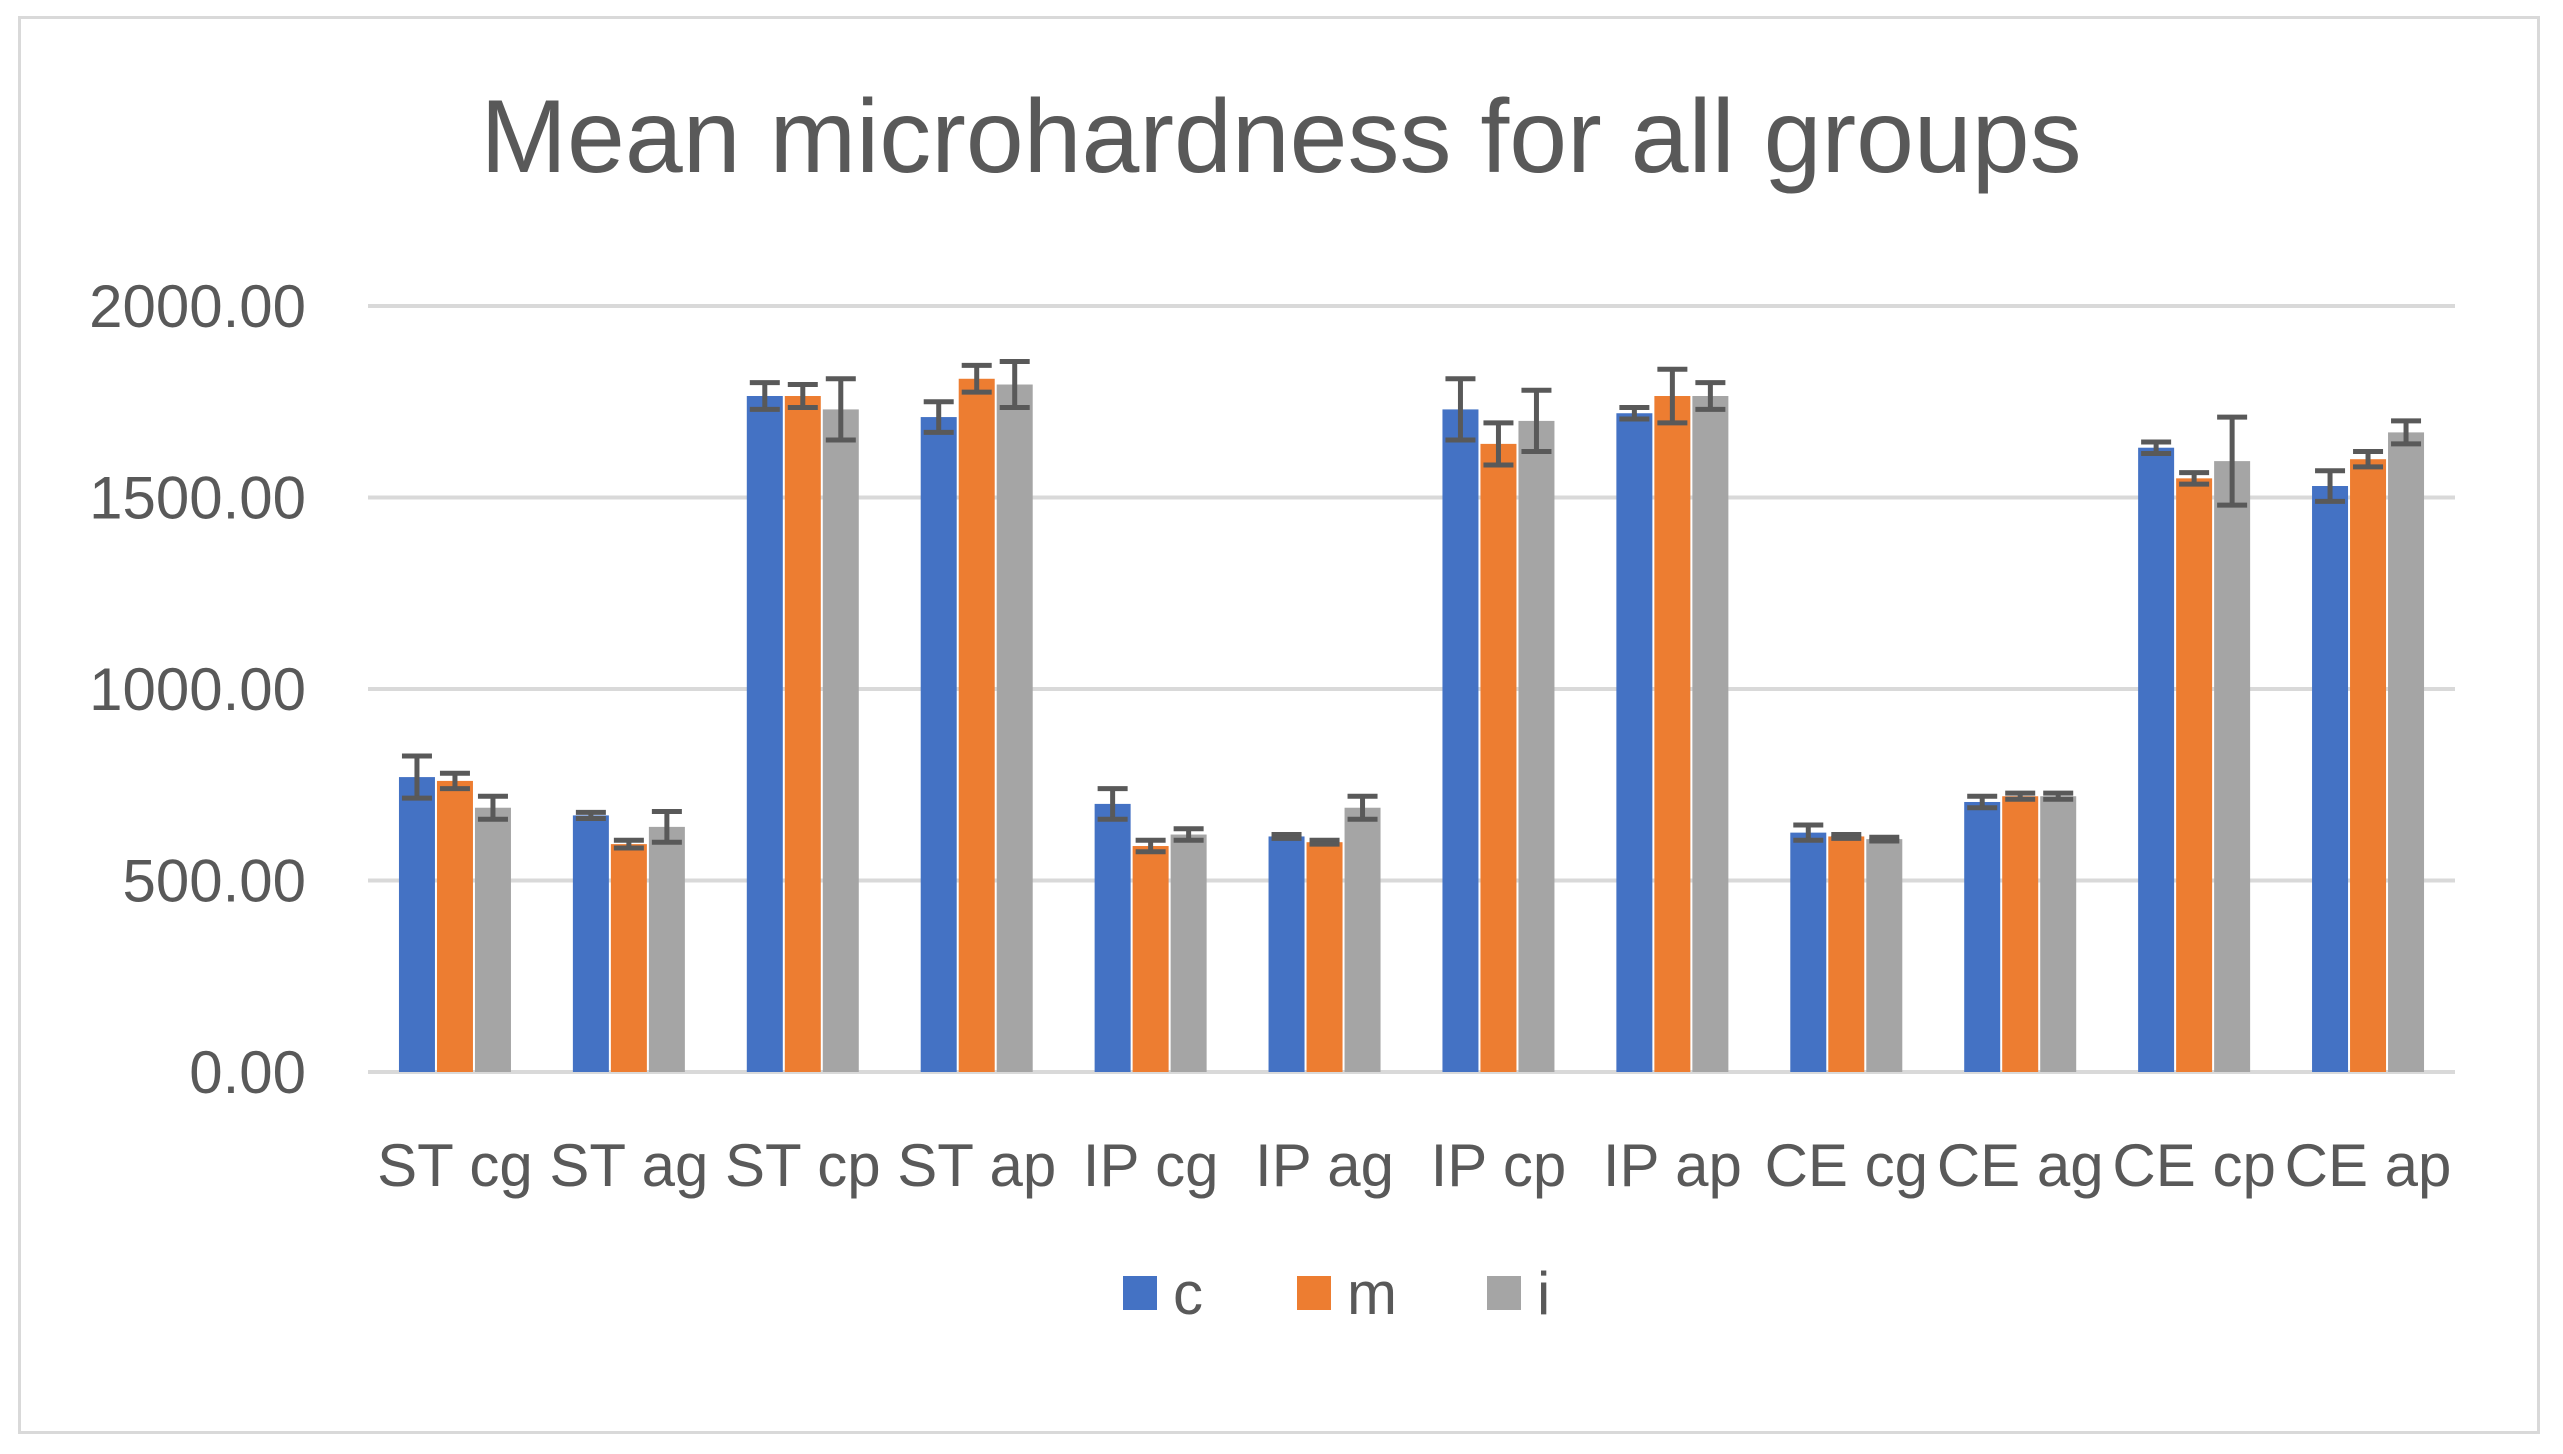 This screenshot has width=2563, height=1454. Describe the element at coordinates (492, 939) in the screenshot. I see `bar-i-ST-cg` at that location.